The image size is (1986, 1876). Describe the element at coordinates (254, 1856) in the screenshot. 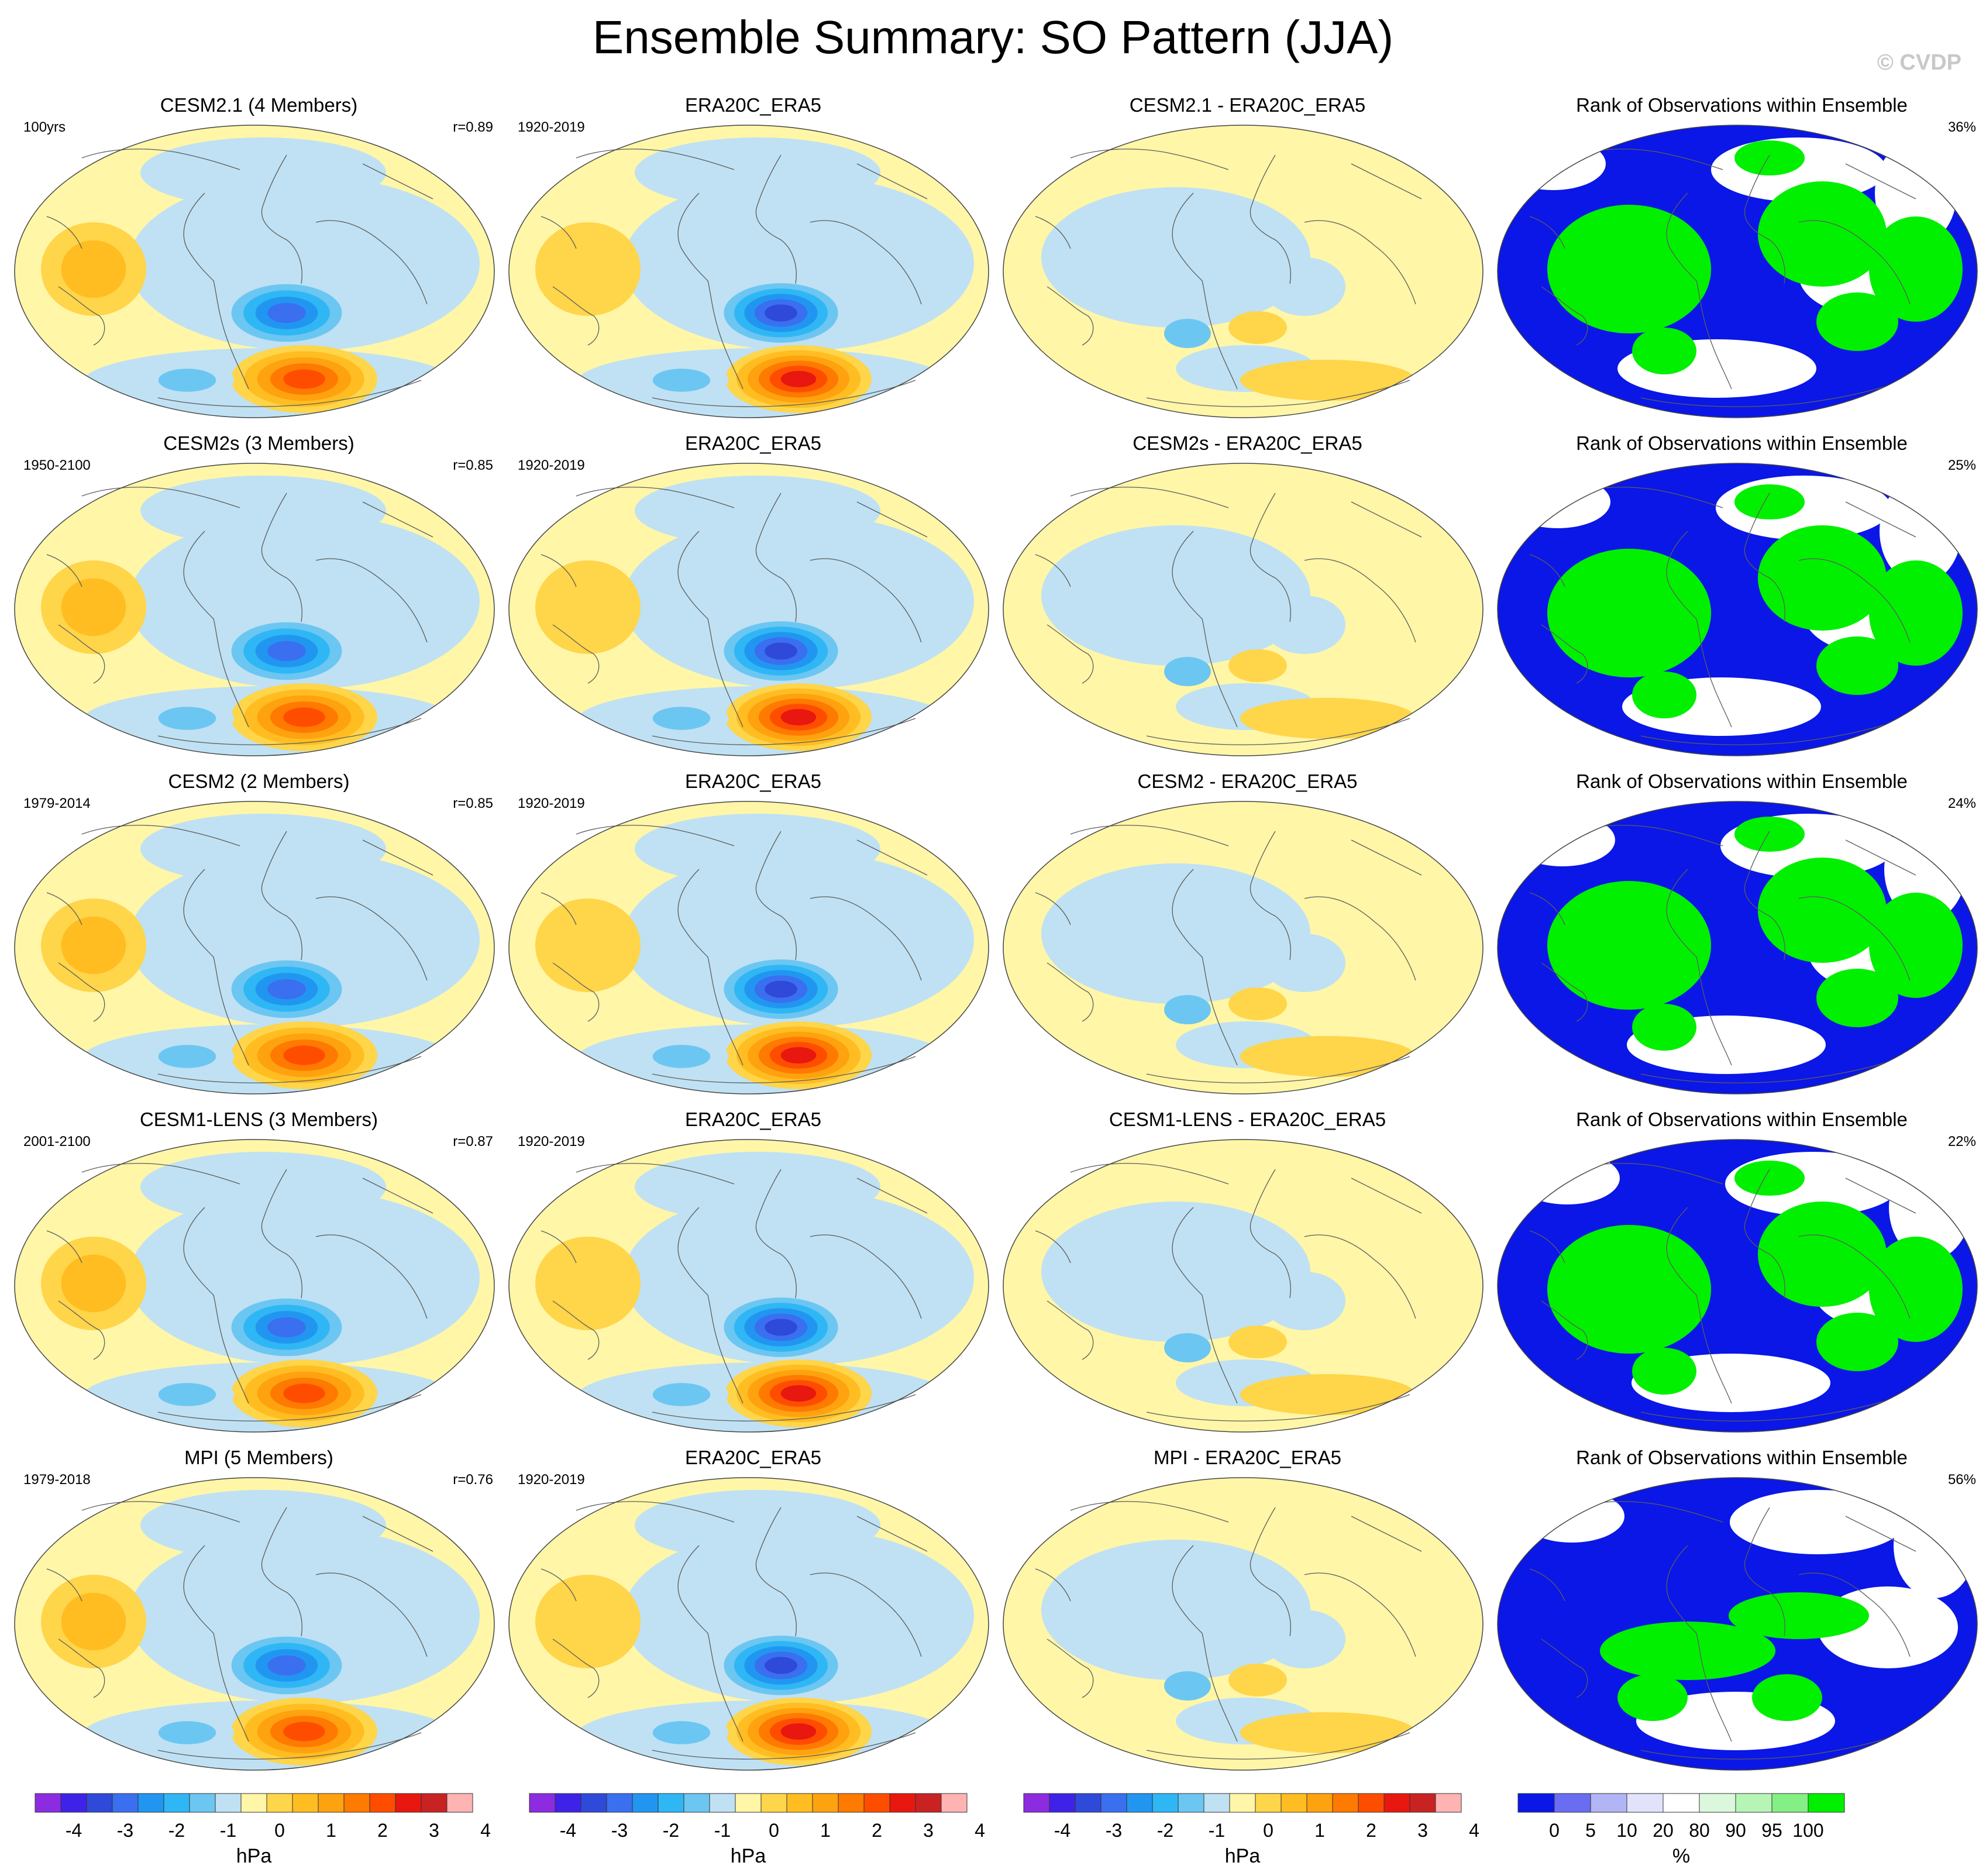

I see `colorbar-unit: hPa` at that location.